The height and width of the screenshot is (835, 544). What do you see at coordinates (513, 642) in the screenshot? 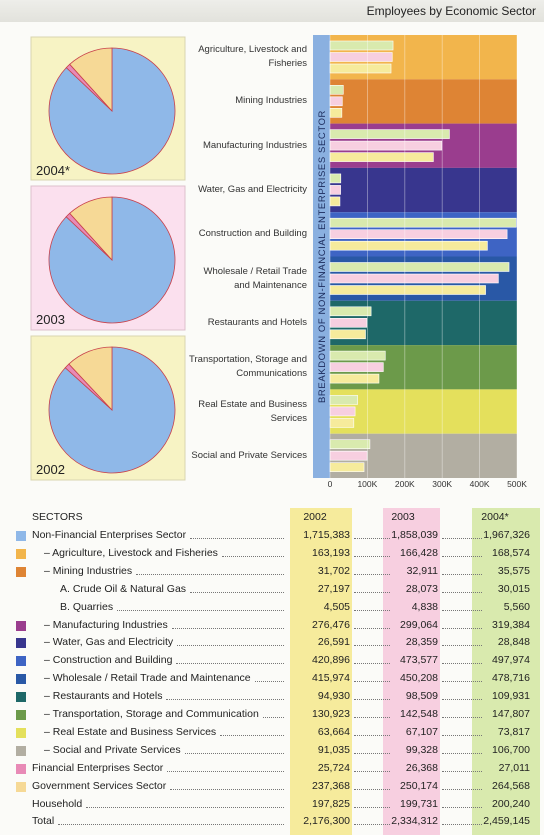
I see `cell-value: 28,848` at bounding box center [513, 642].